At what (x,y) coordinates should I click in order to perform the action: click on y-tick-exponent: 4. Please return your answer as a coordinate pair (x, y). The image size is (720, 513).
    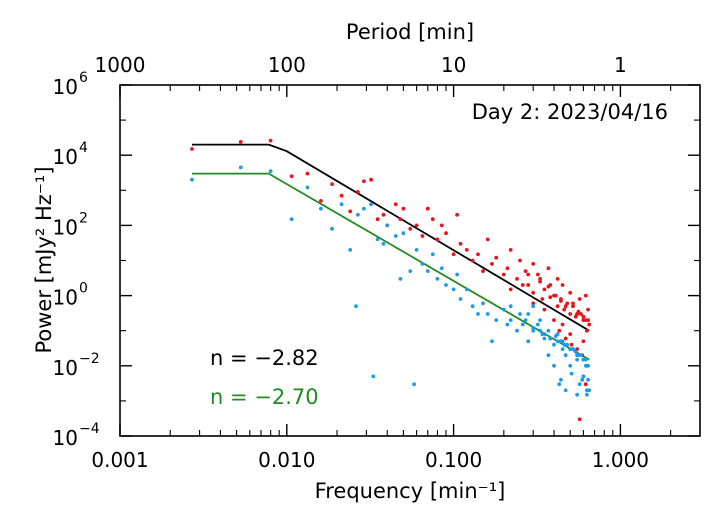
    Looking at the image, I should click on (83, 148).